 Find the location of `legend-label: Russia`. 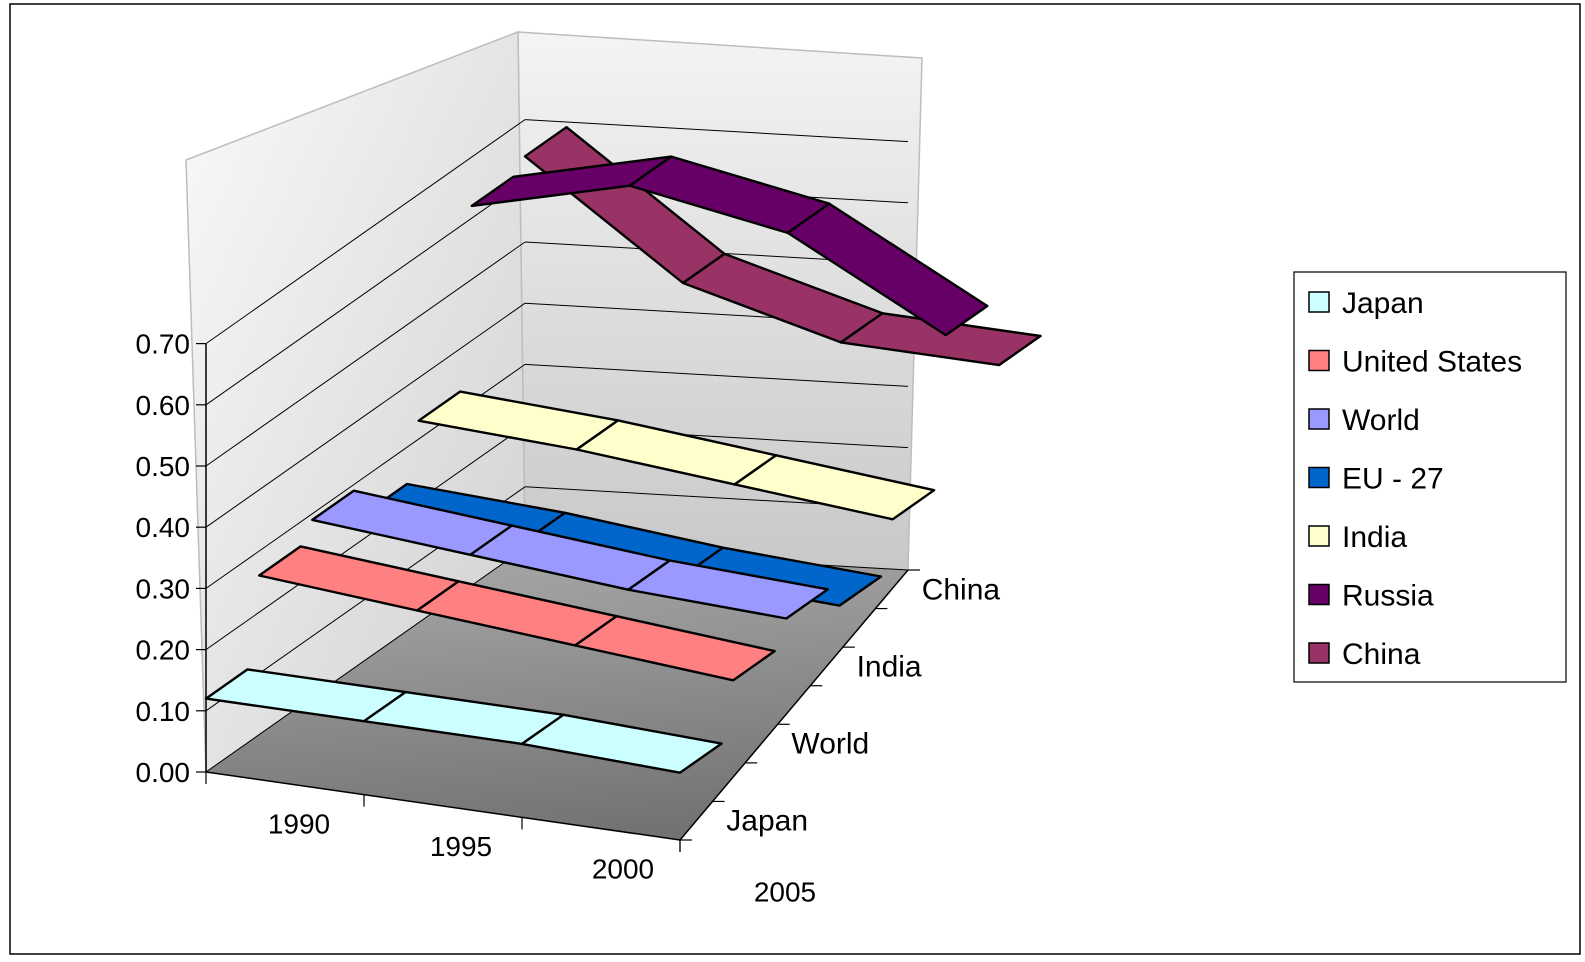

legend-label: Russia is located at coordinates (1388, 596).